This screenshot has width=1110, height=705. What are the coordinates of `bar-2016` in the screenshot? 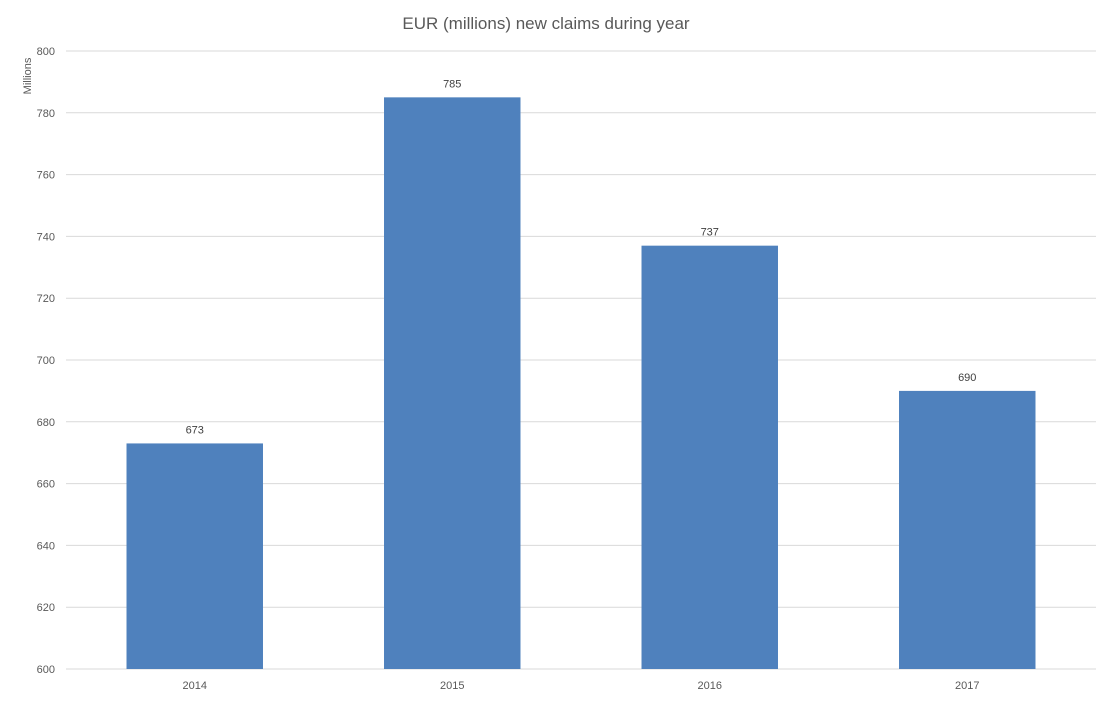 It's located at (709, 457).